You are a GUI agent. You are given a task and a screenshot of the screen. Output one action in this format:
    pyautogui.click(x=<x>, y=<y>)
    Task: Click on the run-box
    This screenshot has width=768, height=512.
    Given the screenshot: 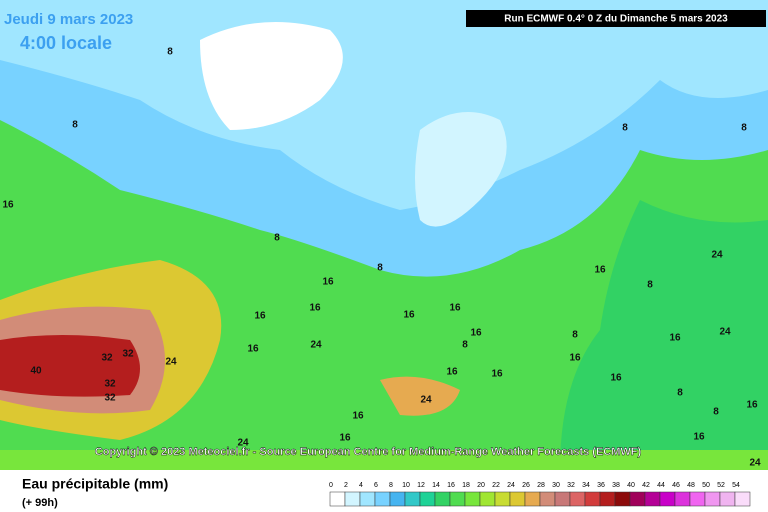 What is the action you would take?
    pyautogui.click(x=616, y=18)
    